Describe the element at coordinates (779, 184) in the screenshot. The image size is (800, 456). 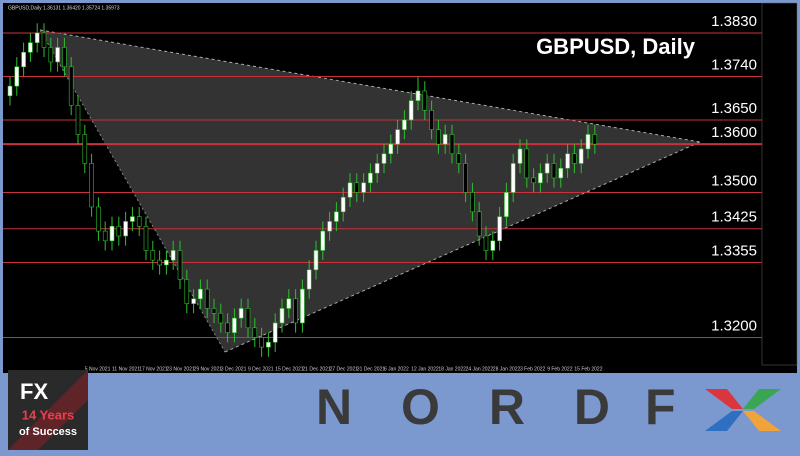
I see `price-axis` at that location.